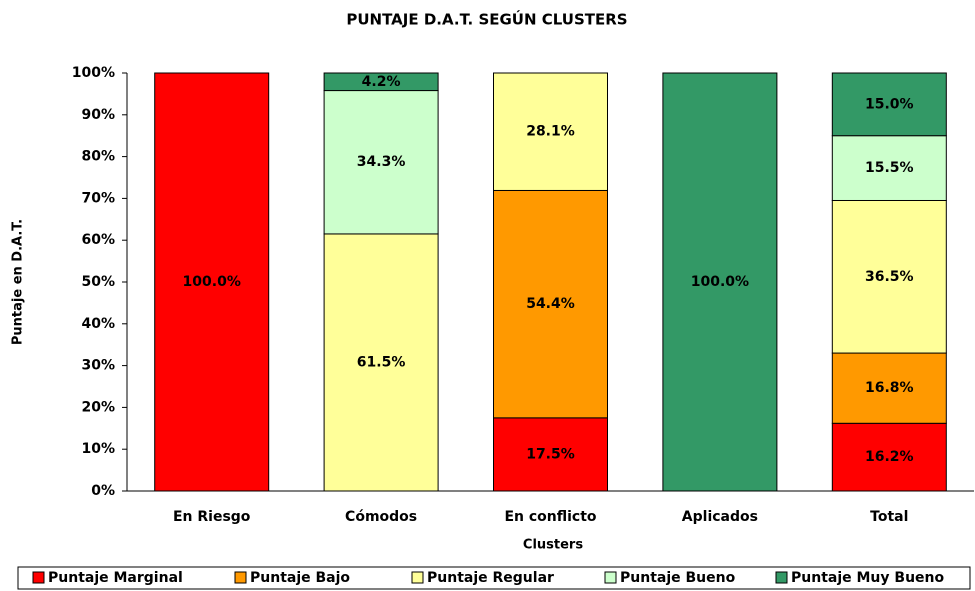 This screenshot has height=591, width=975. I want to click on x-tick-label: En Riesgo, so click(212, 517).